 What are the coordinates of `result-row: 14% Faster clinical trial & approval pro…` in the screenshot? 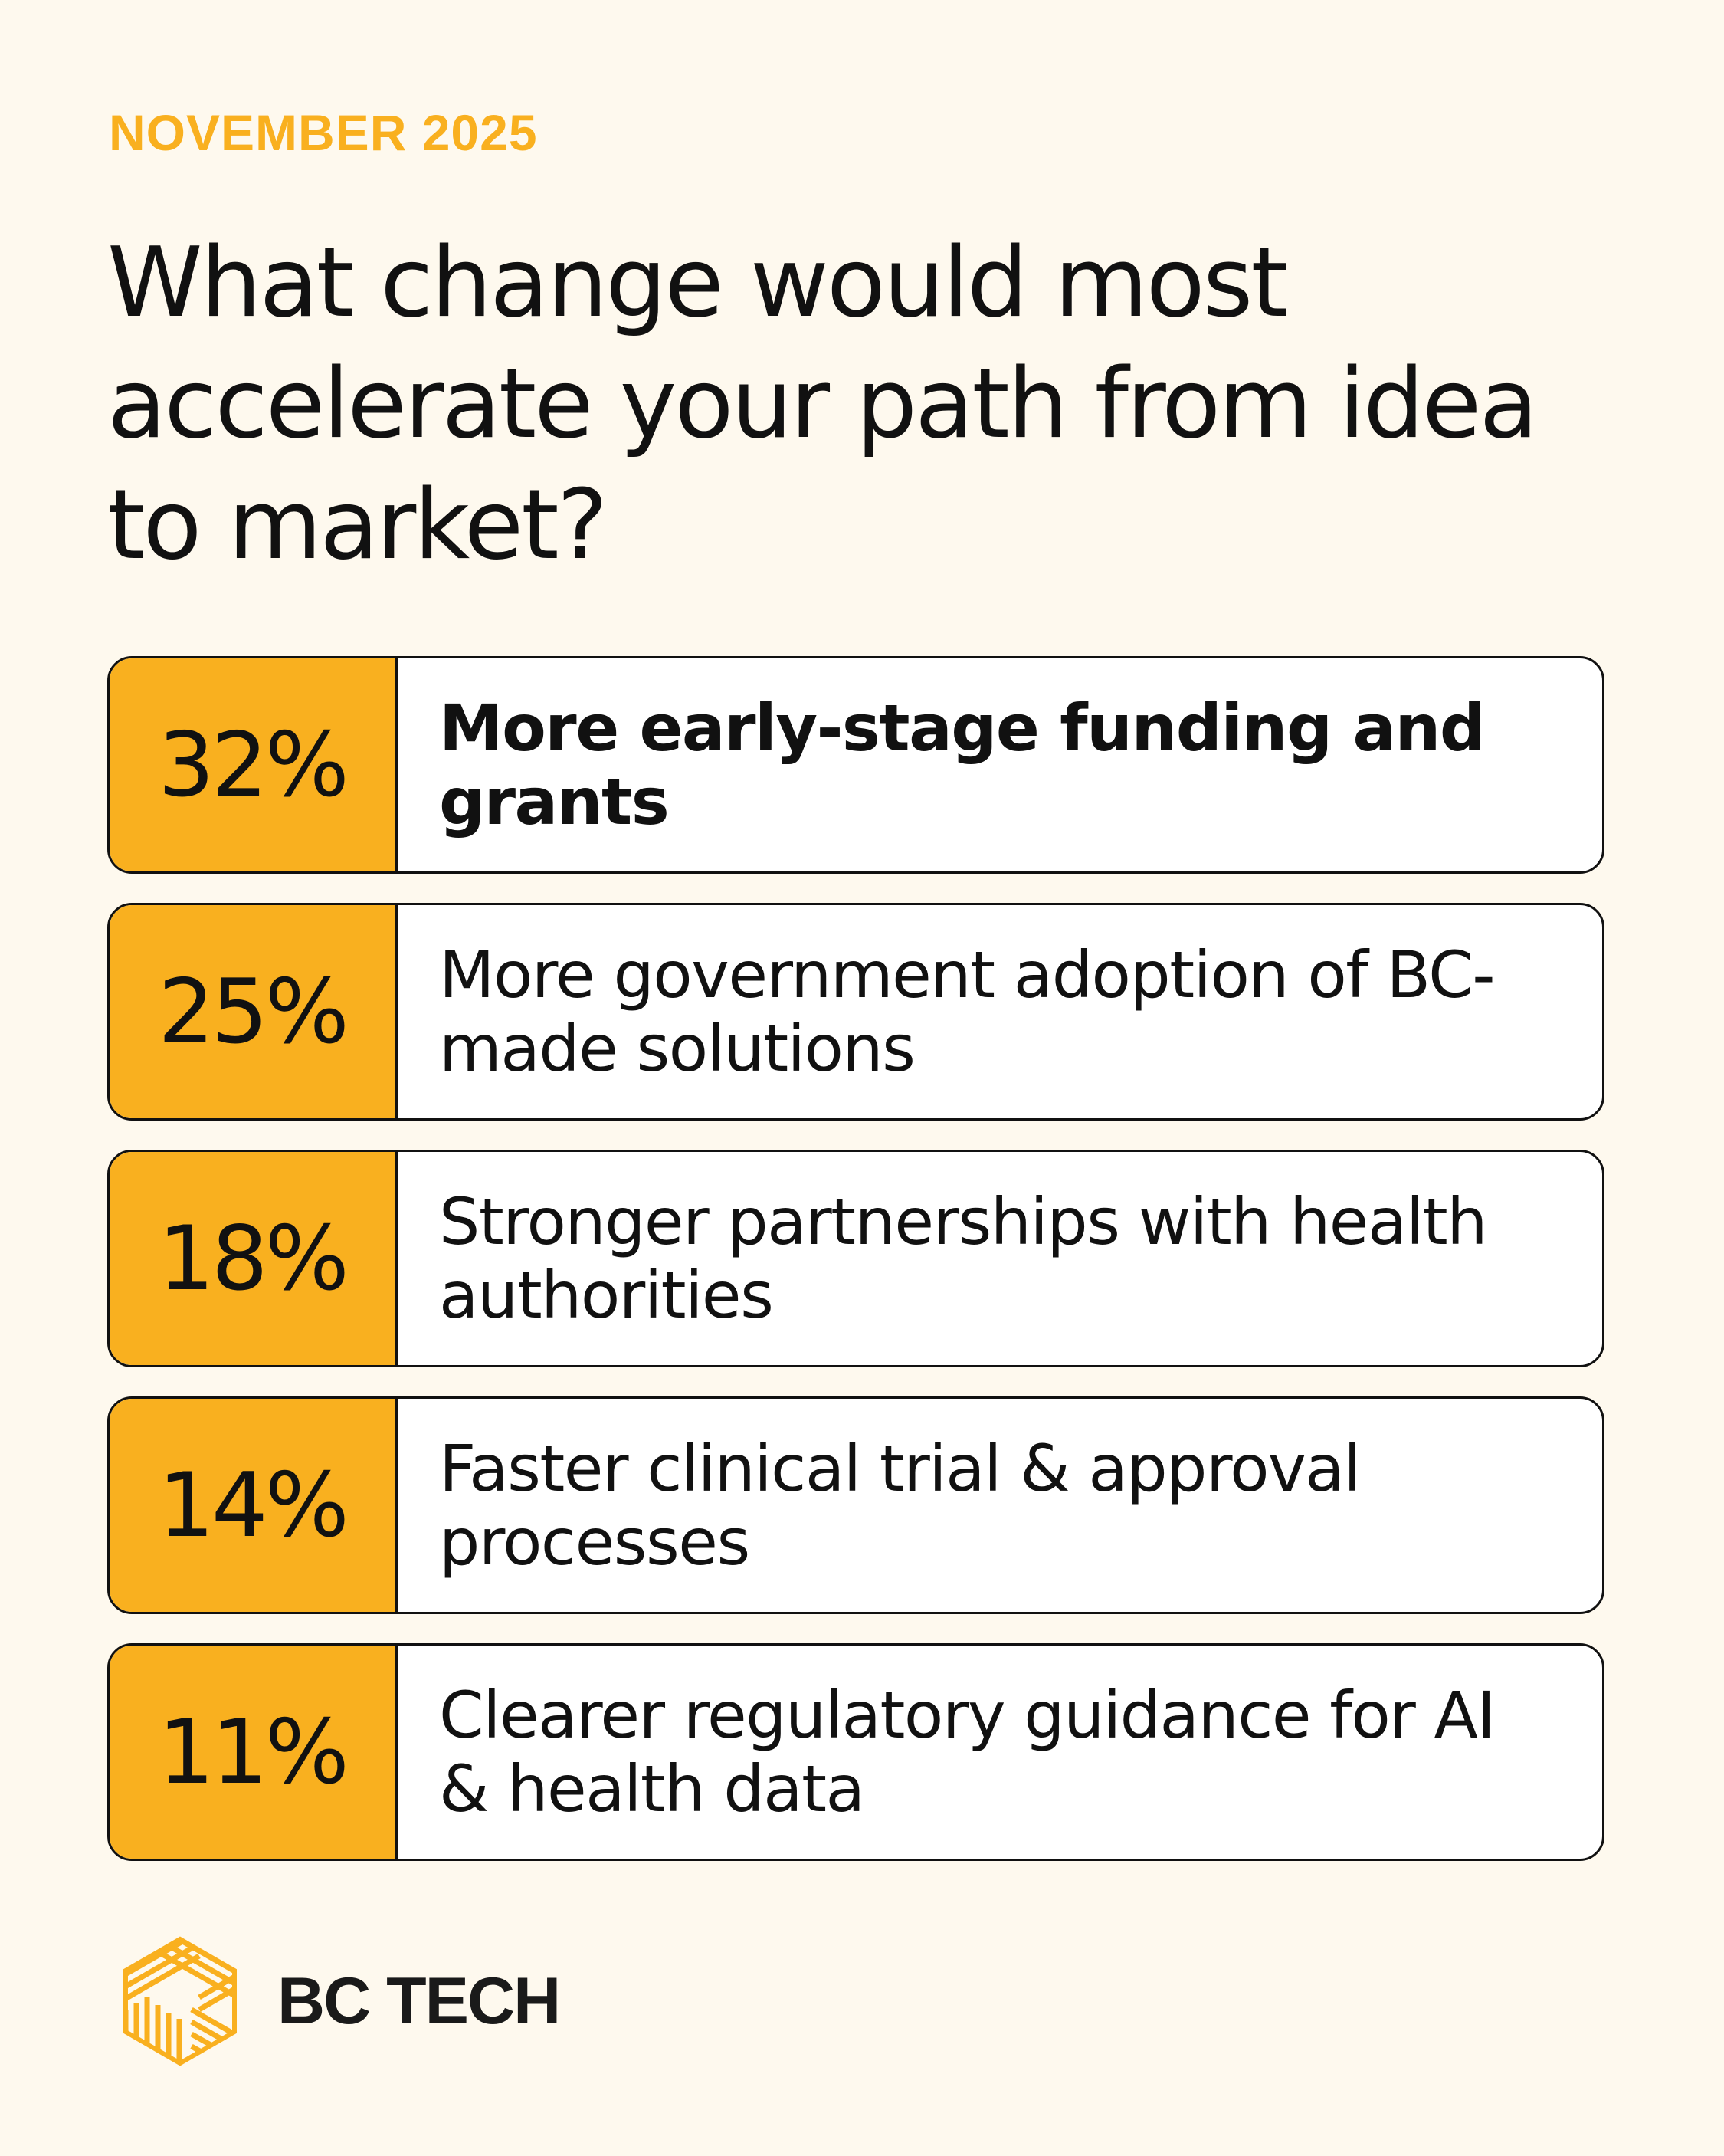 It's located at (855, 1505).